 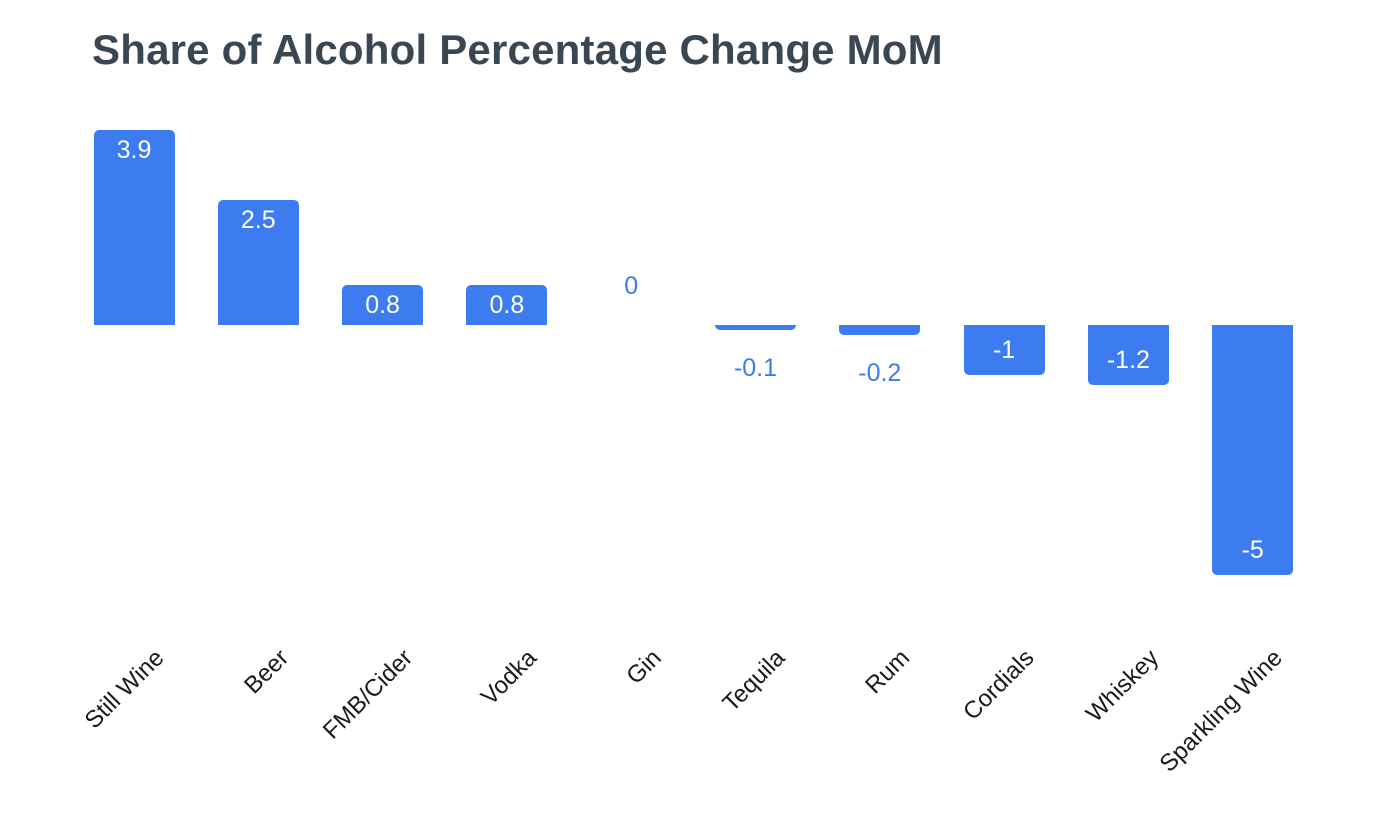 I want to click on bar-value-label: 0, so click(x=631, y=286).